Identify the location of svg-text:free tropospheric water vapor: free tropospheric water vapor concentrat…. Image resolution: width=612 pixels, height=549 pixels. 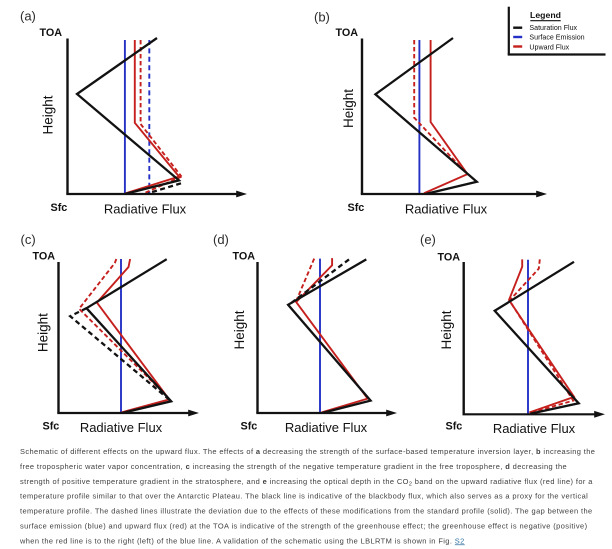
(293, 466).